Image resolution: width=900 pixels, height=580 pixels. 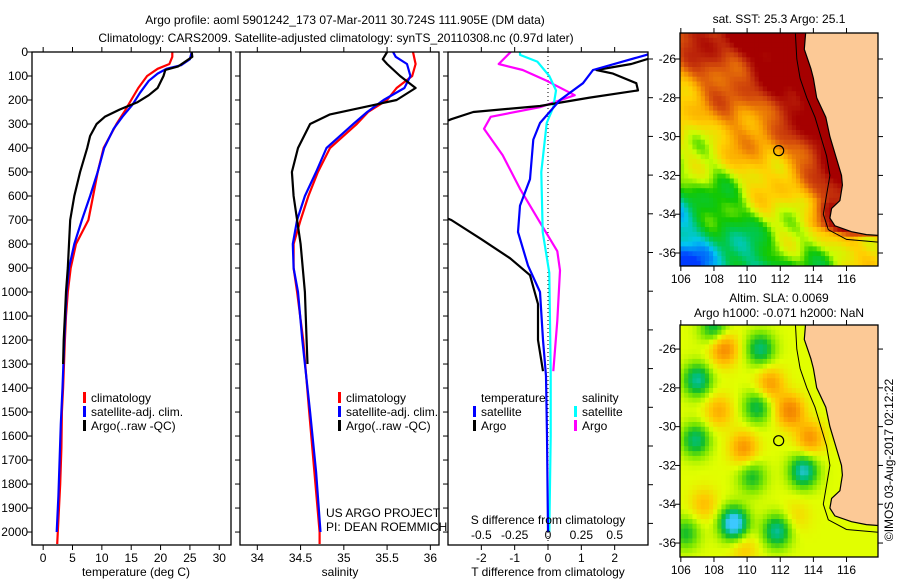 What do you see at coordinates (24, 52) in the screenshot?
I see `y-tick-label: 0` at bounding box center [24, 52].